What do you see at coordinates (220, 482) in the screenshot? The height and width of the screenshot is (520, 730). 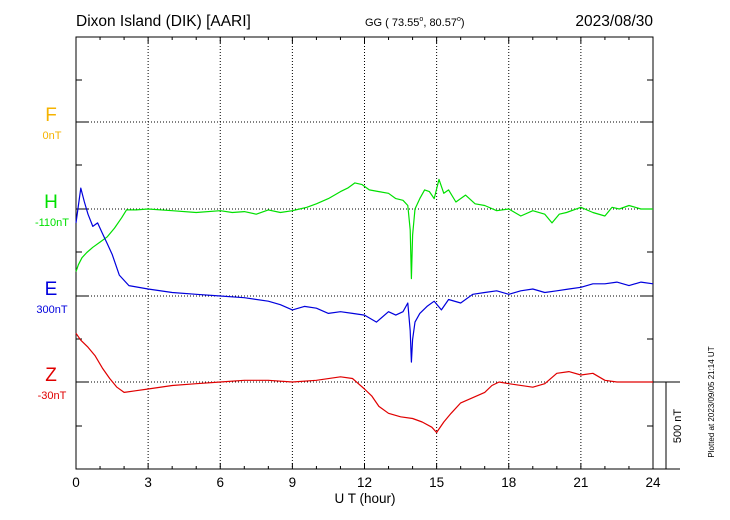 I see `x-tick-label: 6` at bounding box center [220, 482].